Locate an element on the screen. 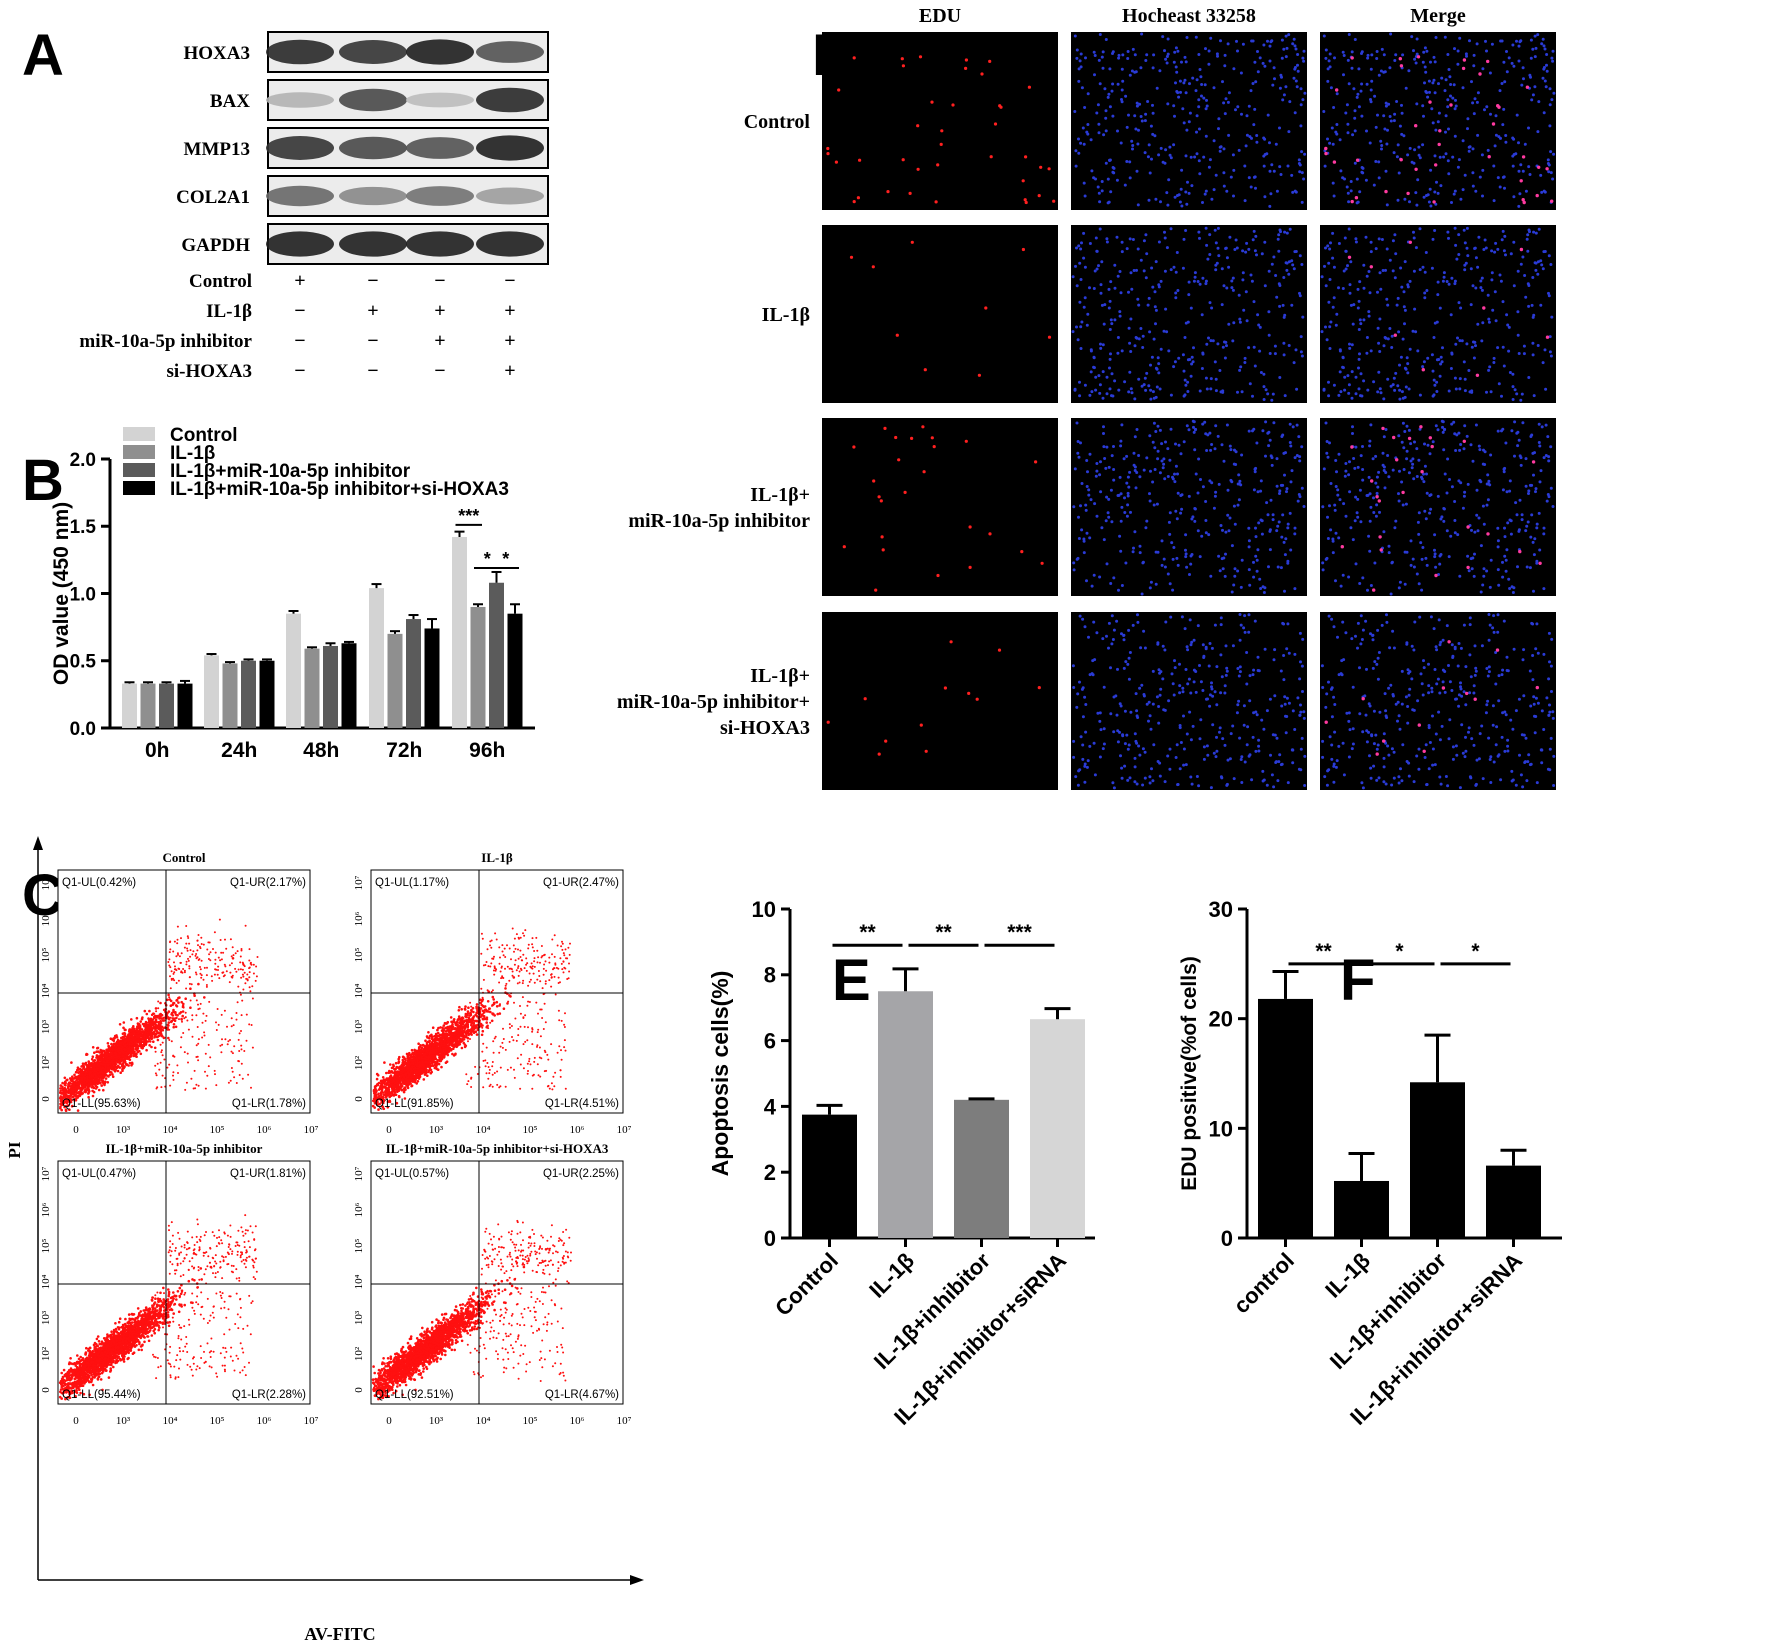 The image size is (1772, 1652). blot-label-col2a1: COL2A1 is located at coordinates (213, 197).